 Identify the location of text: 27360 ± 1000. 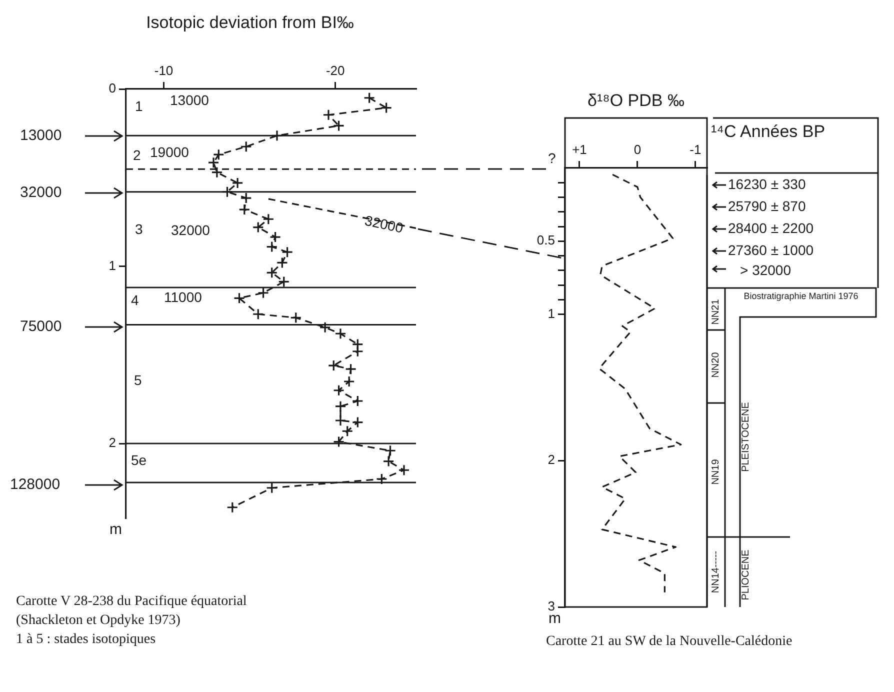
(771, 250).